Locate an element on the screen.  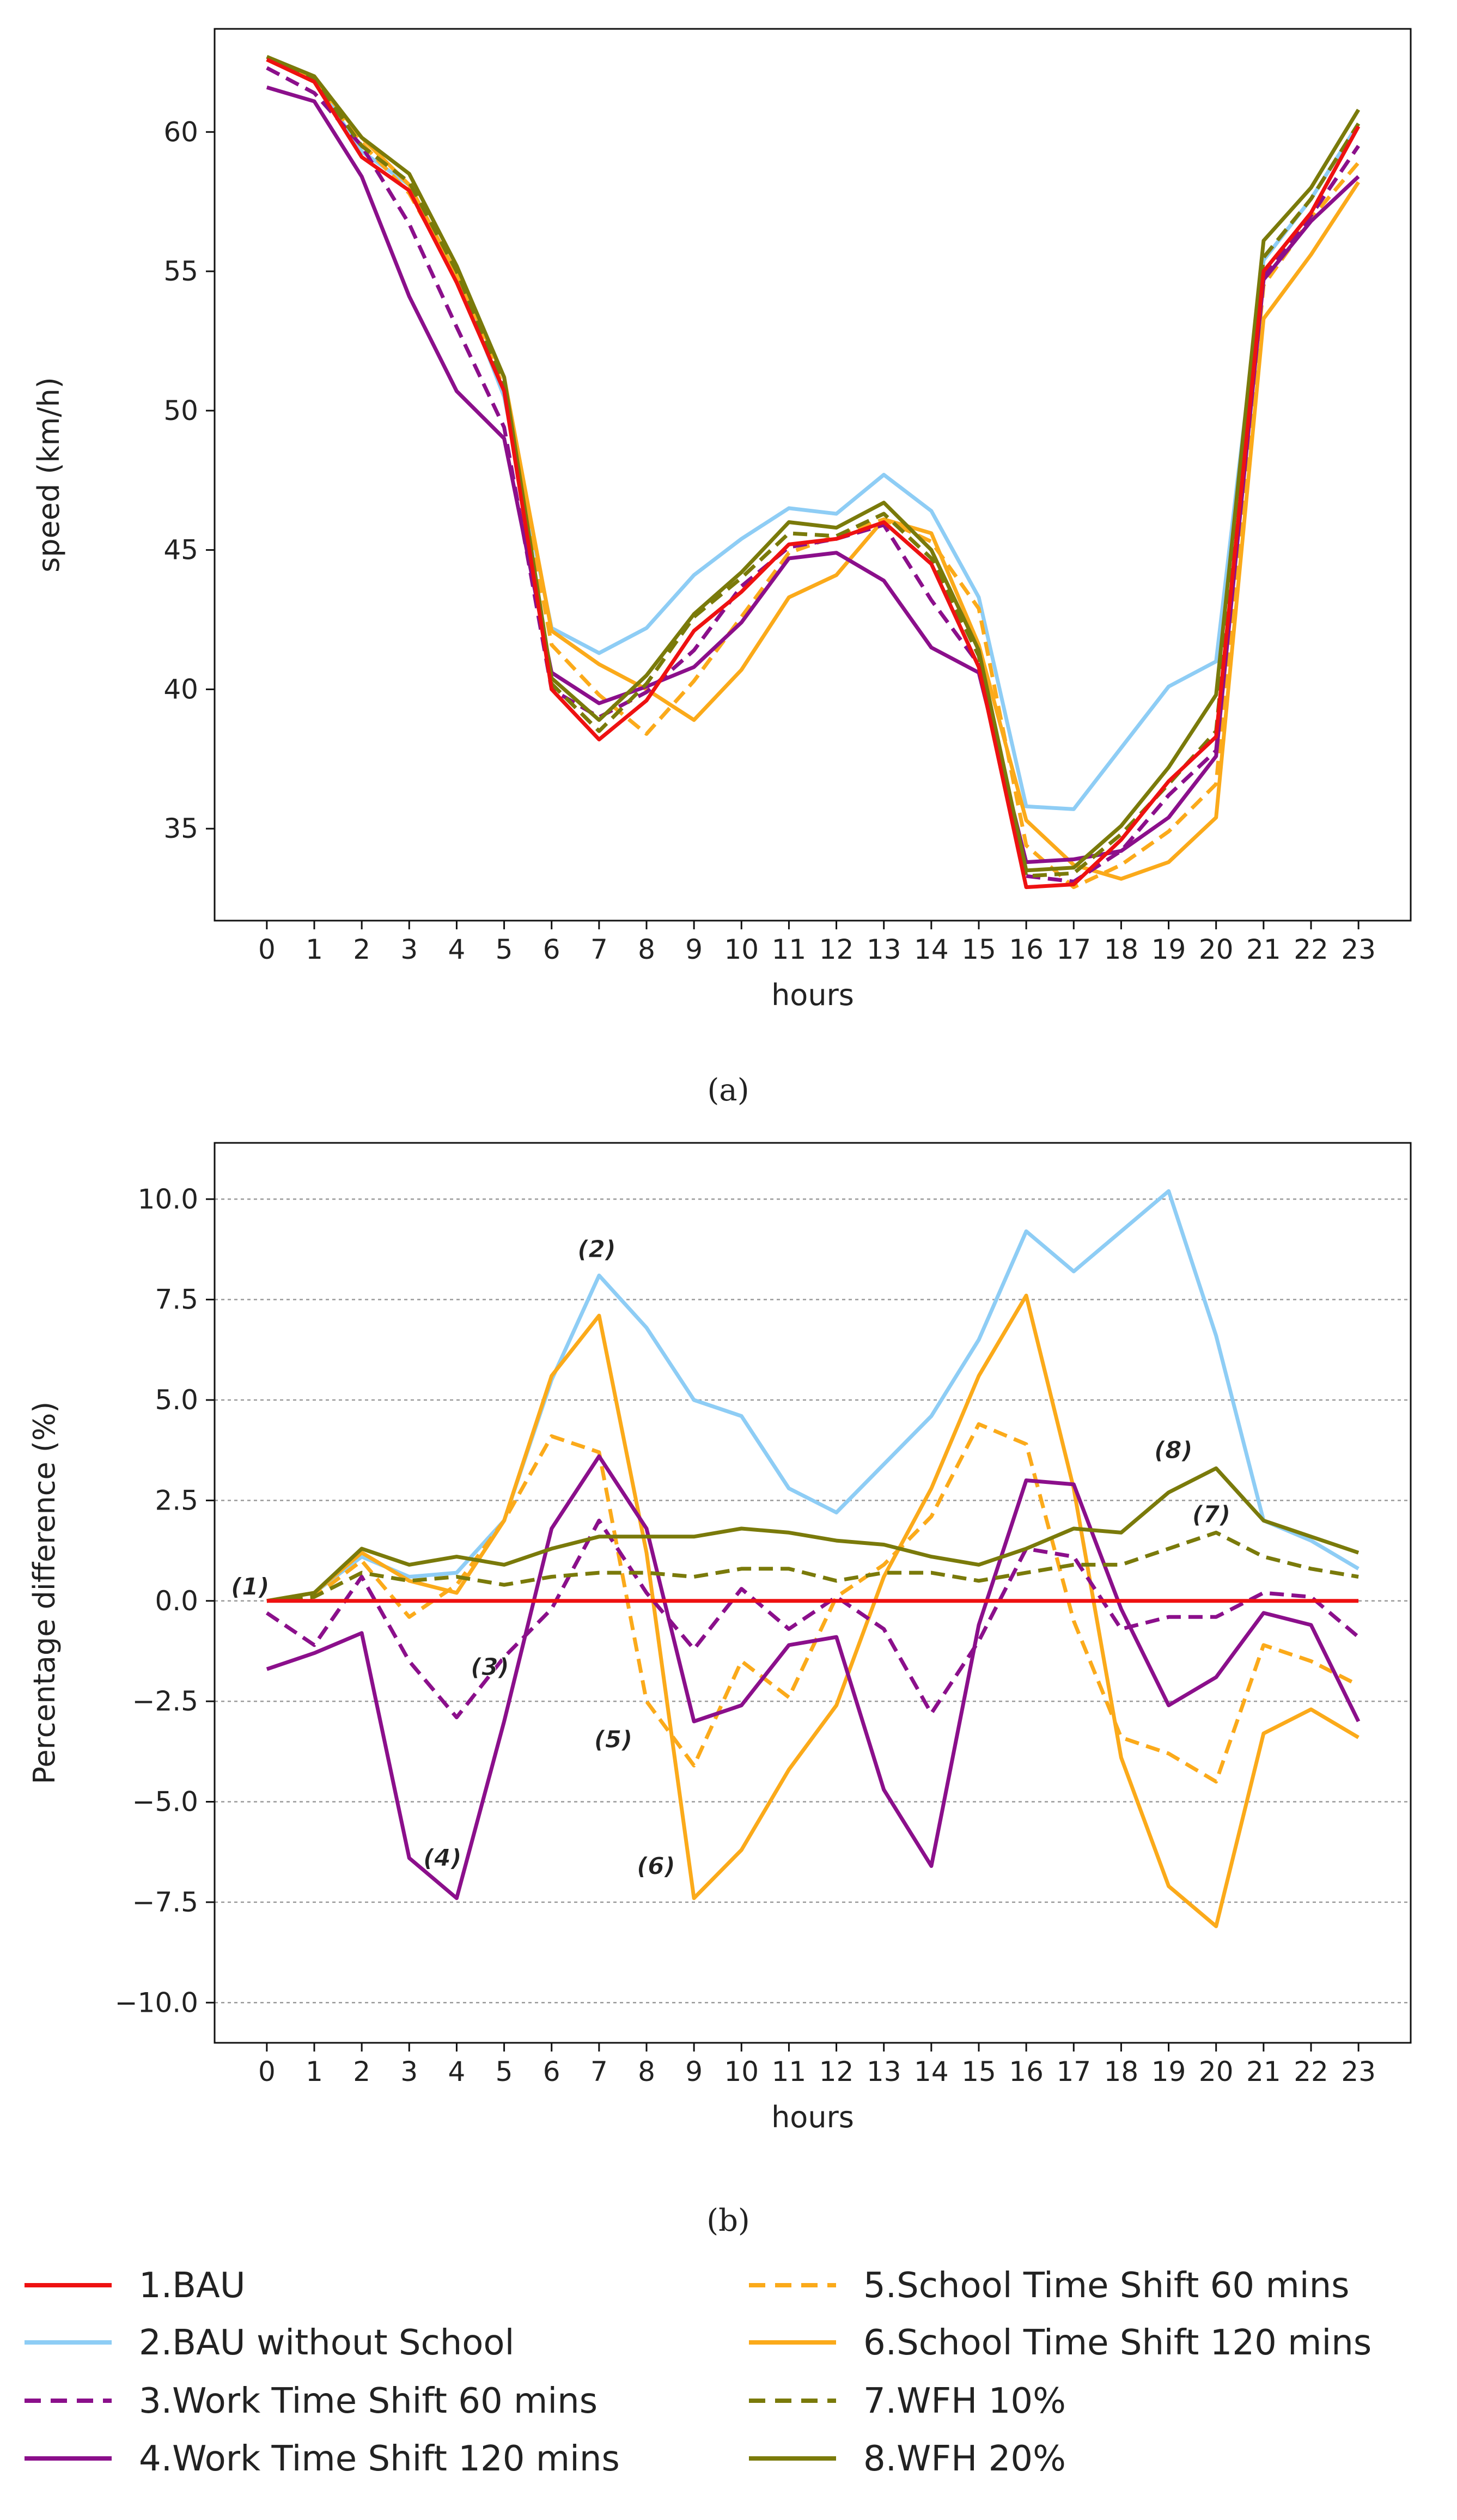
y-tick-label-50: 50 is located at coordinates (180, 411).